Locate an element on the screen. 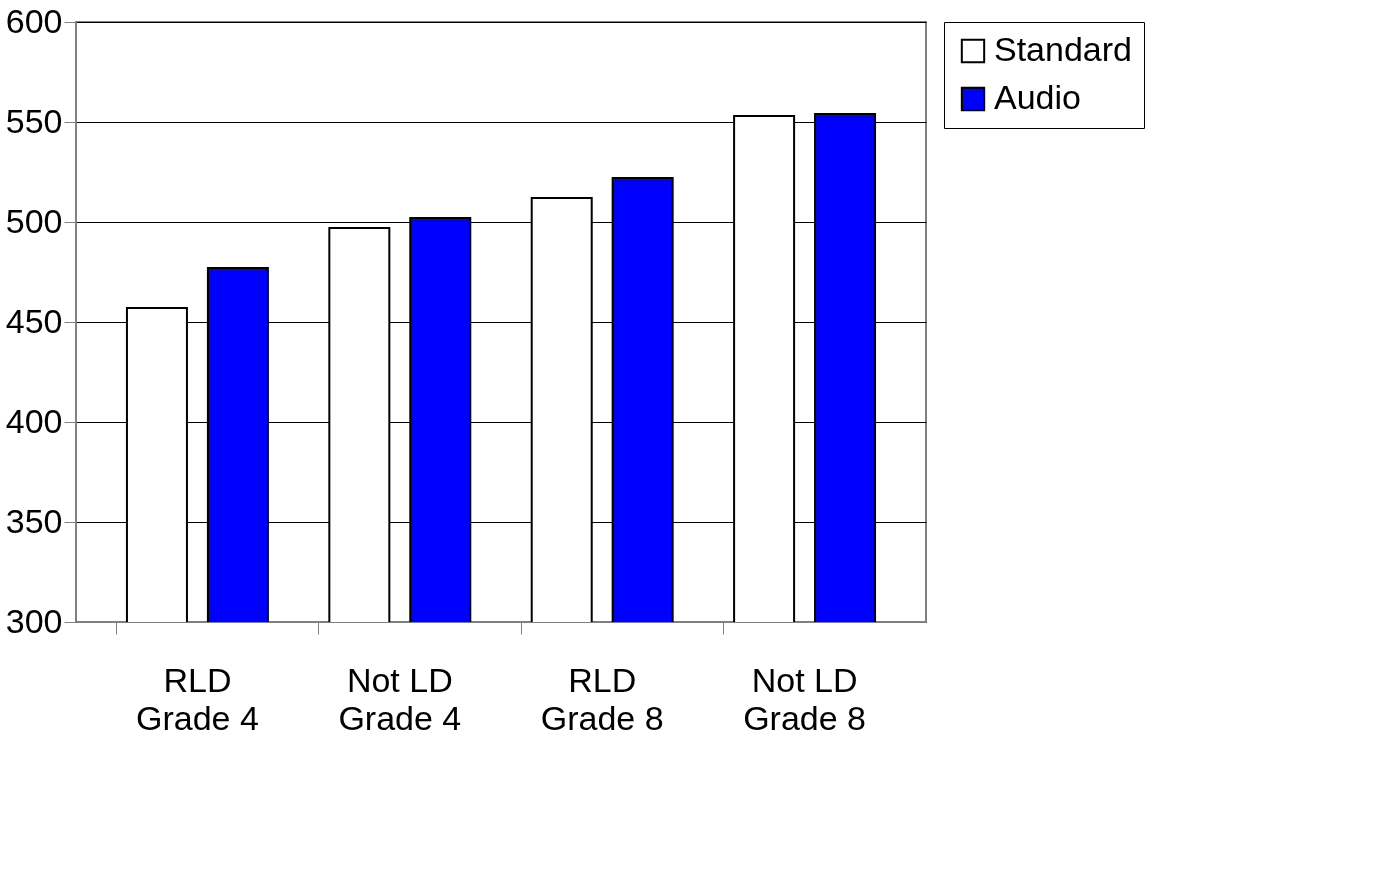 The image size is (1382, 883). x-tick-label: RLD Grade 8 is located at coordinates (602, 698).